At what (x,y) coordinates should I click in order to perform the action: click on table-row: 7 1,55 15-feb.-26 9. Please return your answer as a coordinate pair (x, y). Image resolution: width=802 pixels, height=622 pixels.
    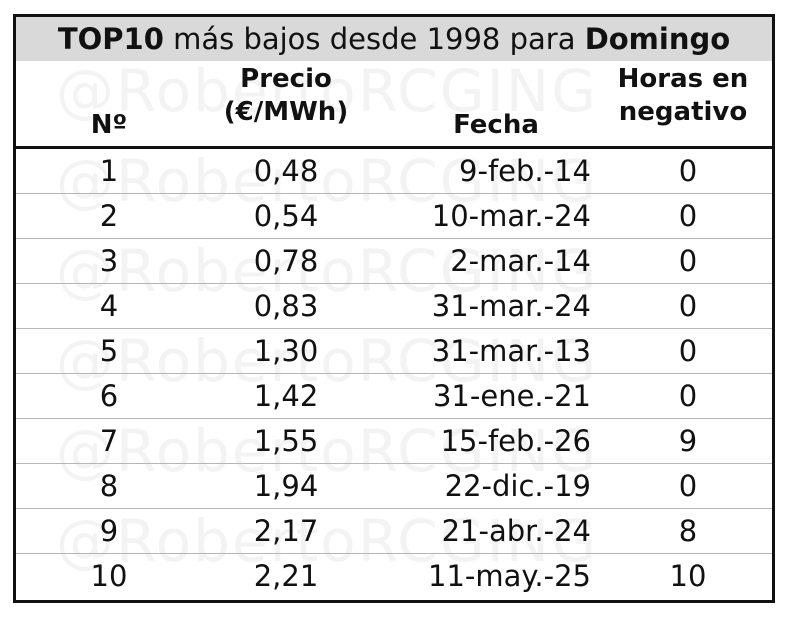
    Looking at the image, I should click on (394, 441).